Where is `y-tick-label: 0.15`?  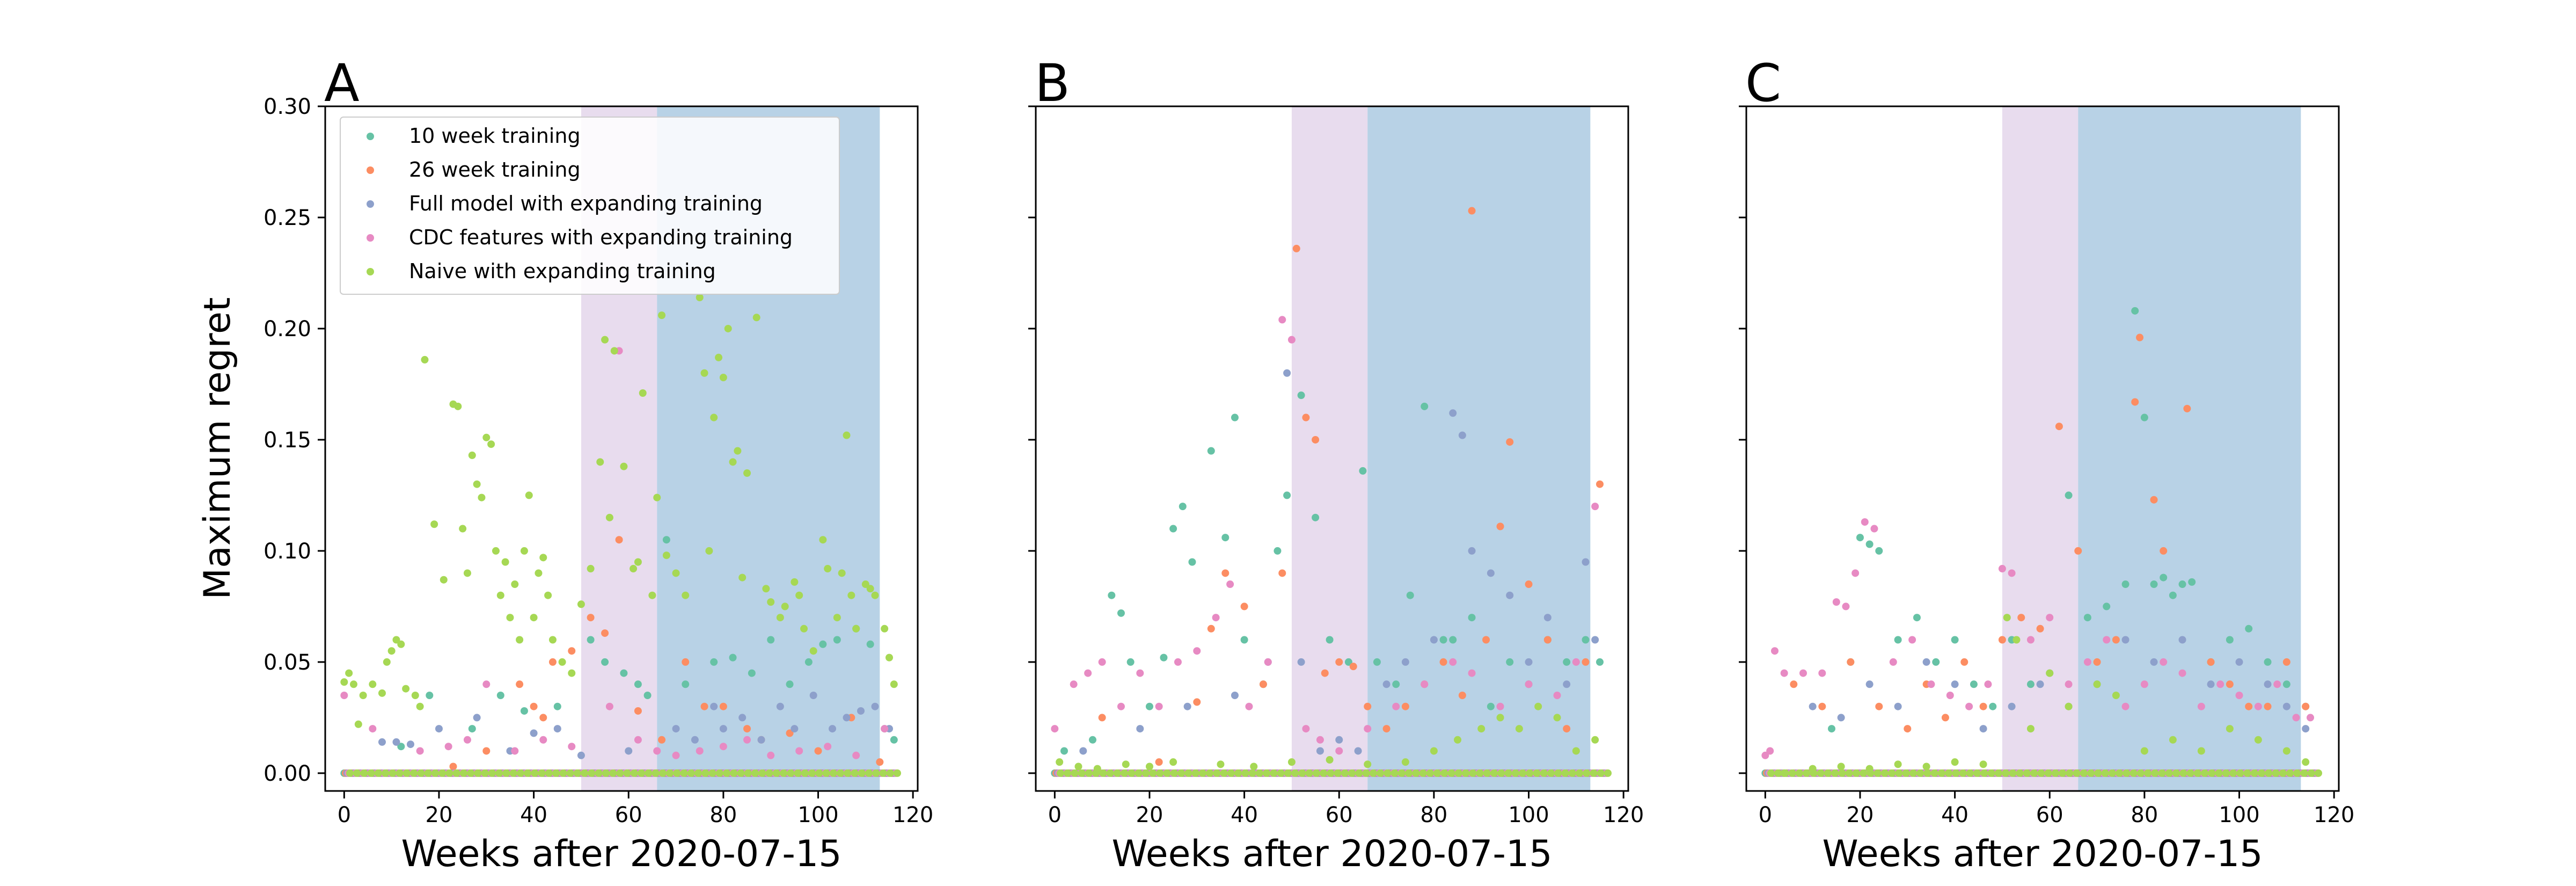 y-tick-label: 0.15 is located at coordinates (287, 440).